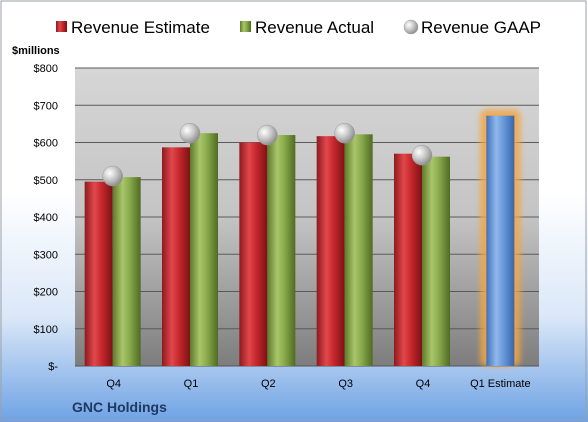  I want to click on y-tick-label: $100, so click(46, 330).